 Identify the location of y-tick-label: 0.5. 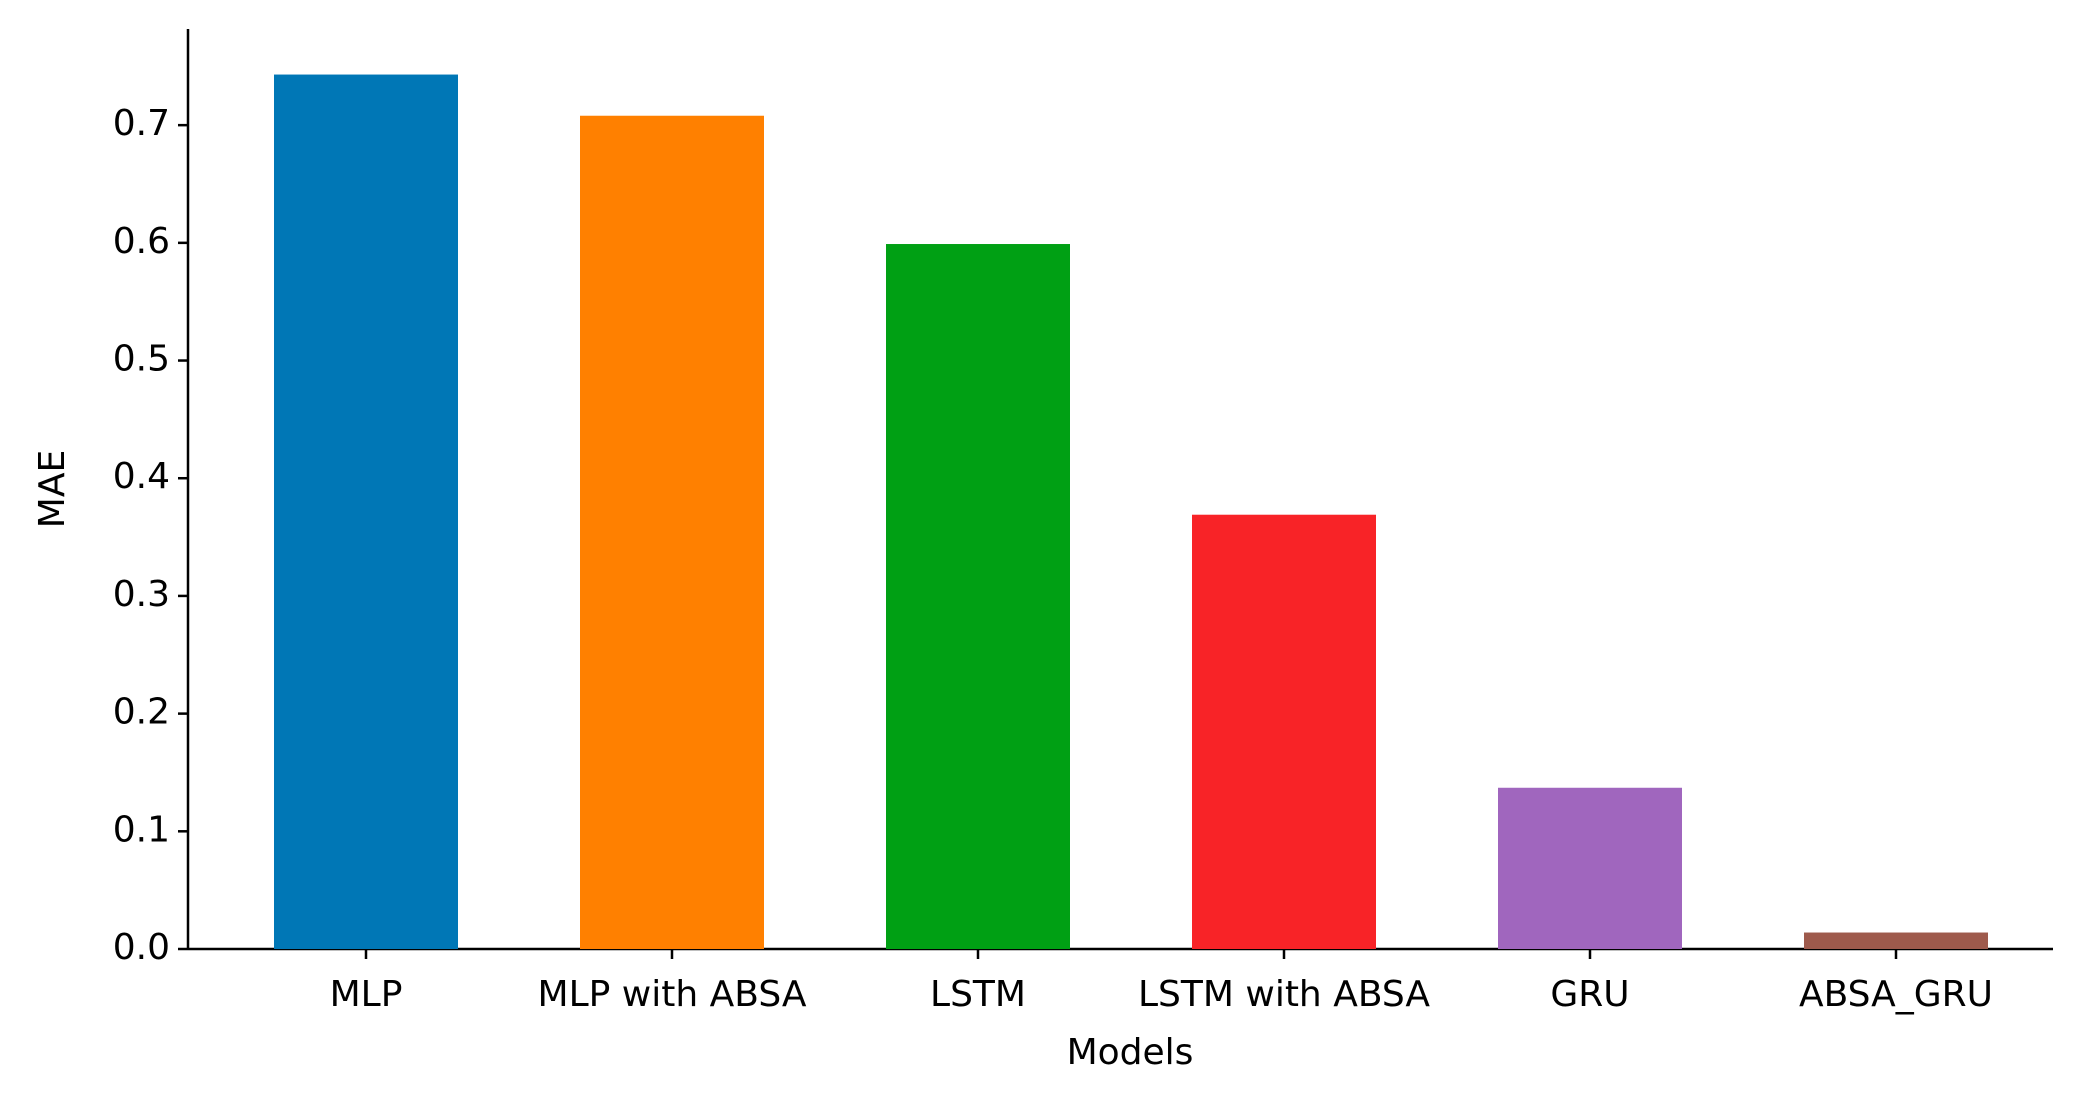
(141, 359).